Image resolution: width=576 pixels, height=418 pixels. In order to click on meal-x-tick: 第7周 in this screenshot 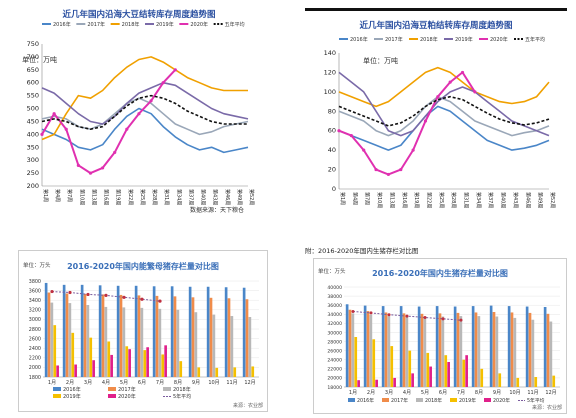, I will do `click(367, 198)`.